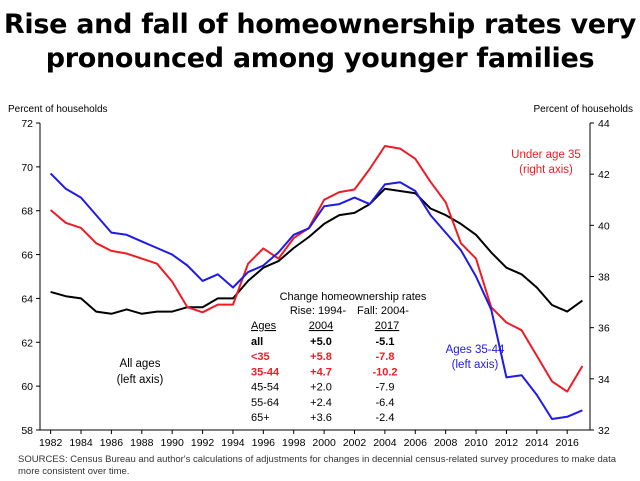  What do you see at coordinates (203, 443) in the screenshot?
I see `x-tick-label: 1992` at bounding box center [203, 443].